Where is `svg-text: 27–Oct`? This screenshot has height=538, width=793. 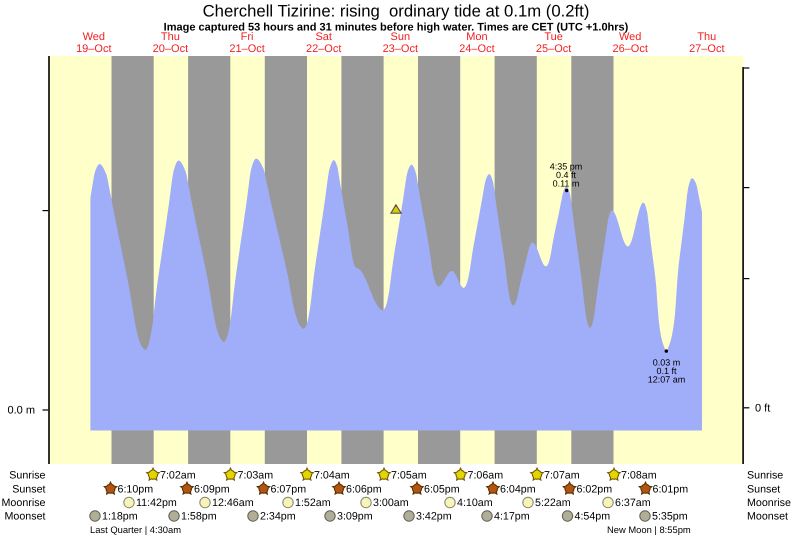
svg-text: 27–Oct is located at coordinates (706, 49).